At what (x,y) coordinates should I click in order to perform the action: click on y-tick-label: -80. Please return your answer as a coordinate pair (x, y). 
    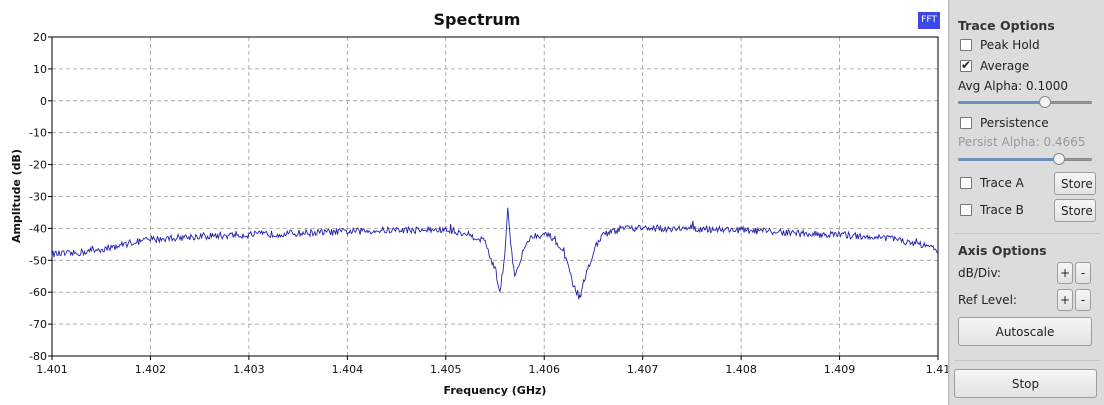
    Looking at the image, I should click on (38, 356).